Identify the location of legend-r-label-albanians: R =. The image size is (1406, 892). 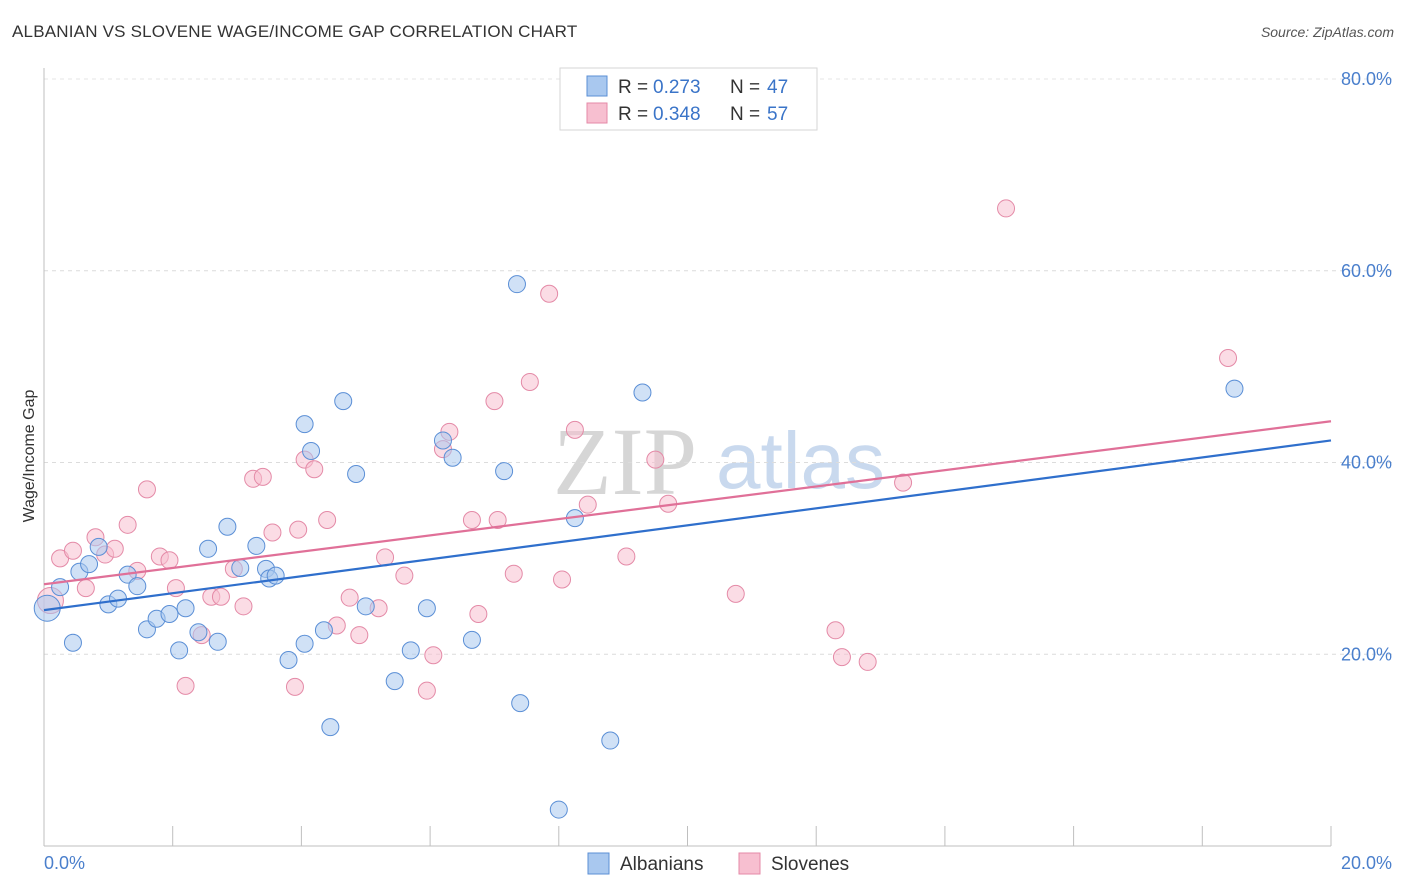
(633, 87).